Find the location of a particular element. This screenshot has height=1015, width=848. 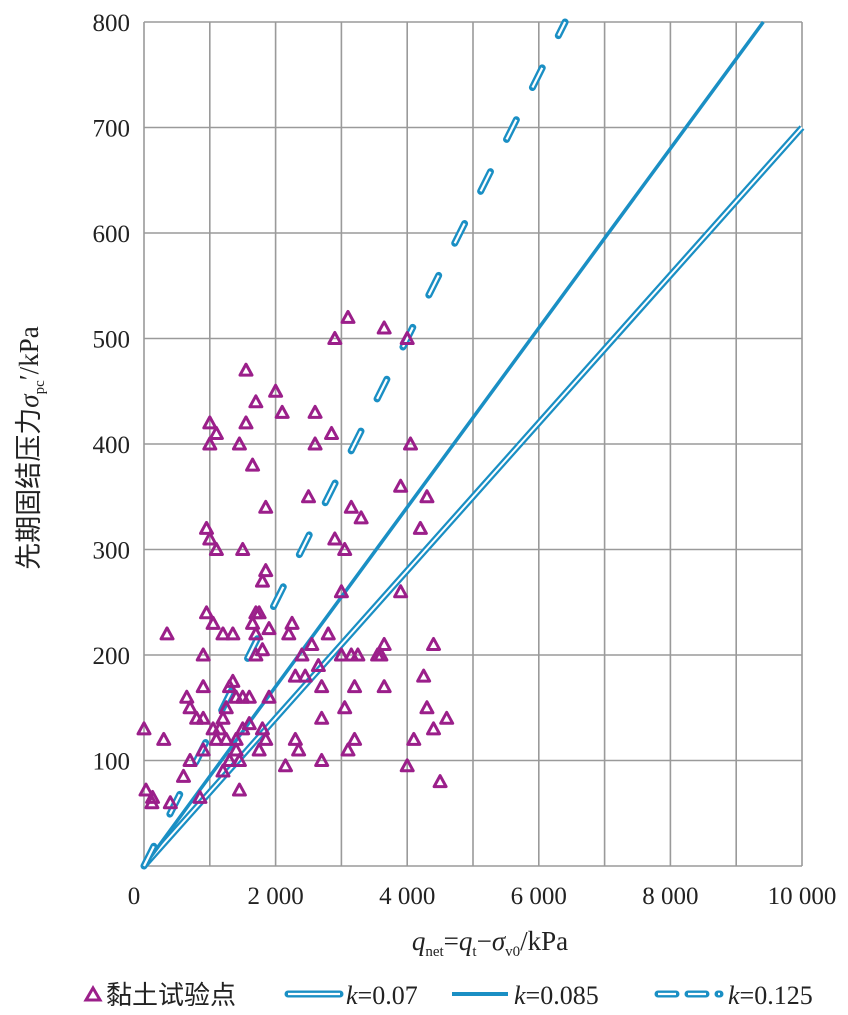

x-tick-label: 6 000 is located at coordinates (539, 896).